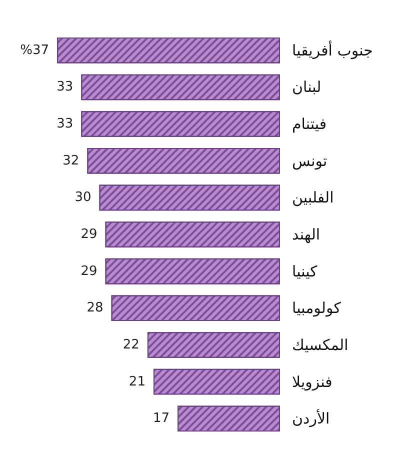 The width and height of the screenshot is (393, 449). Describe the element at coordinates (332, 50) in the screenshot. I see `y-tick-label: جنوب أفريقيا` at that location.